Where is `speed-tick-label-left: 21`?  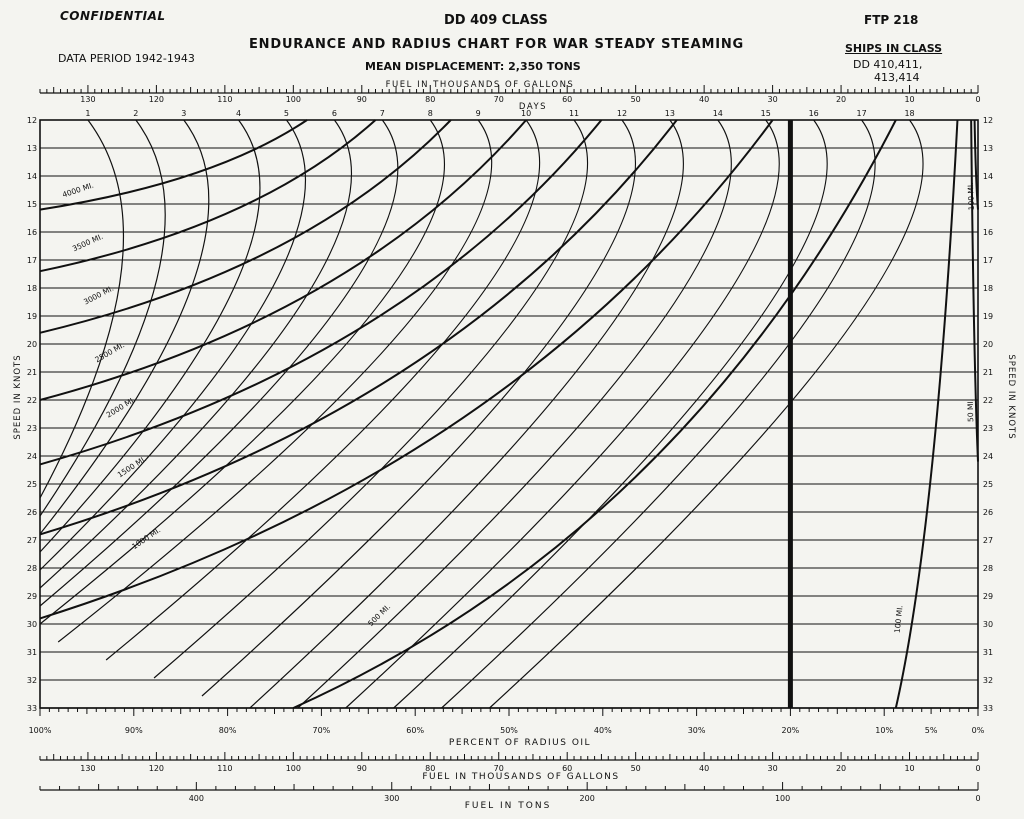 speed-tick-label-left: 21 is located at coordinates (32, 372).